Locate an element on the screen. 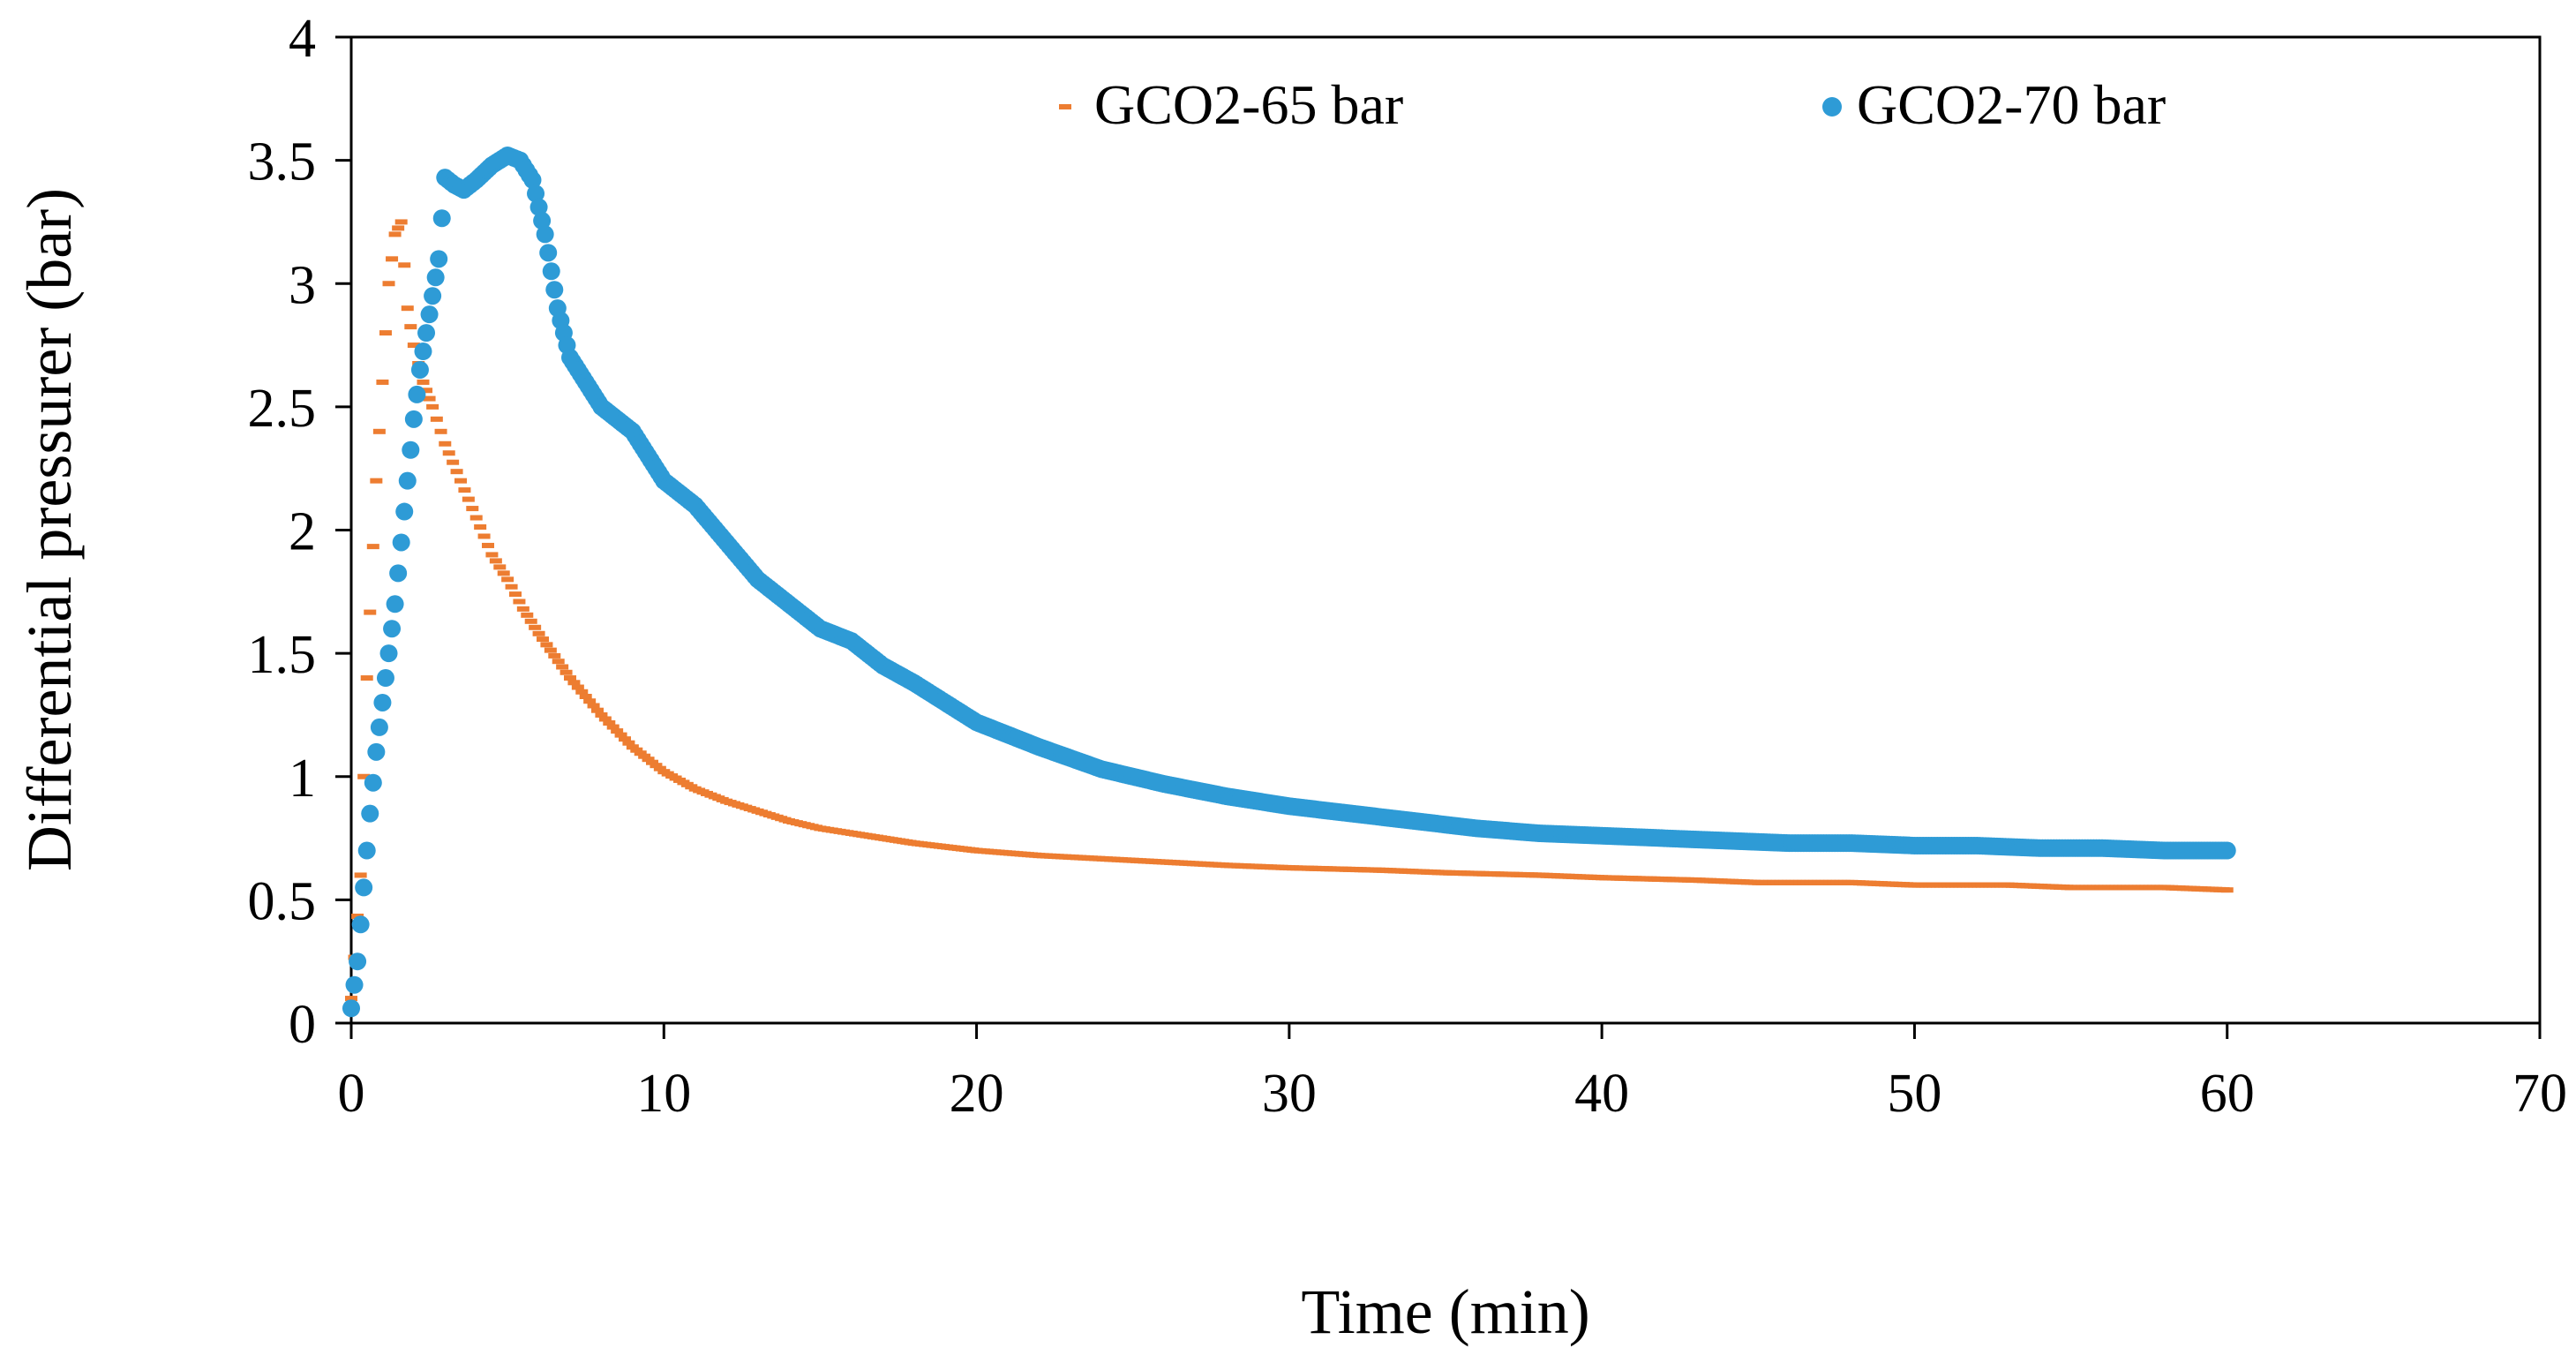 The image size is (2576, 1370). y-axis: 0 0.5 1 1.5 2 2.5 3 3.5 4 is located at coordinates (299, 532).